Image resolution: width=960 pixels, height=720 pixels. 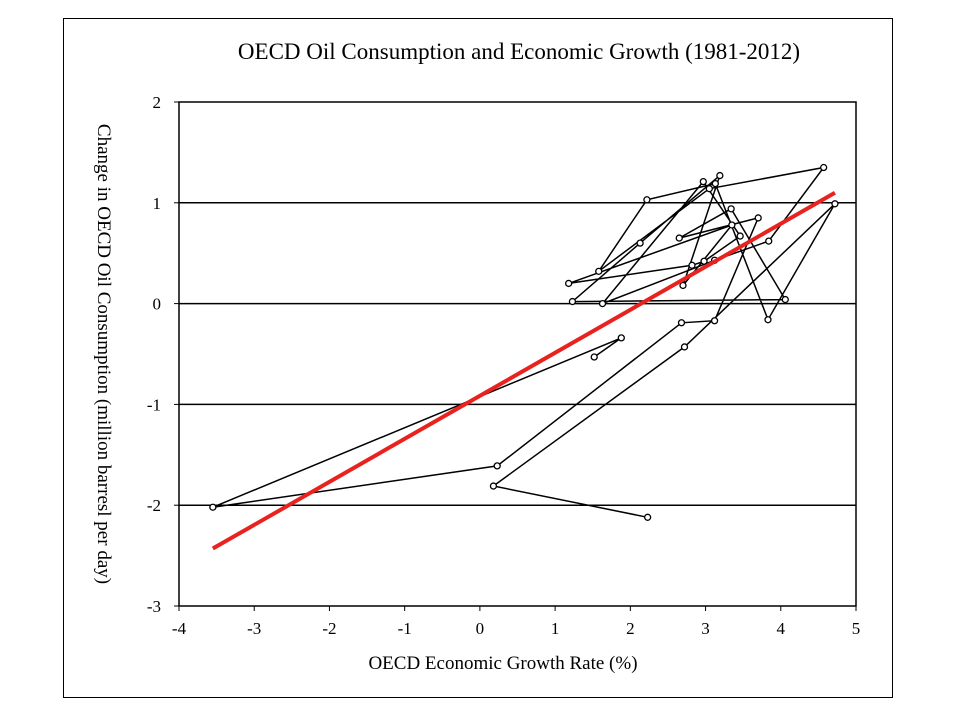 I want to click on x-tick-label: -4, so click(x=179, y=628).